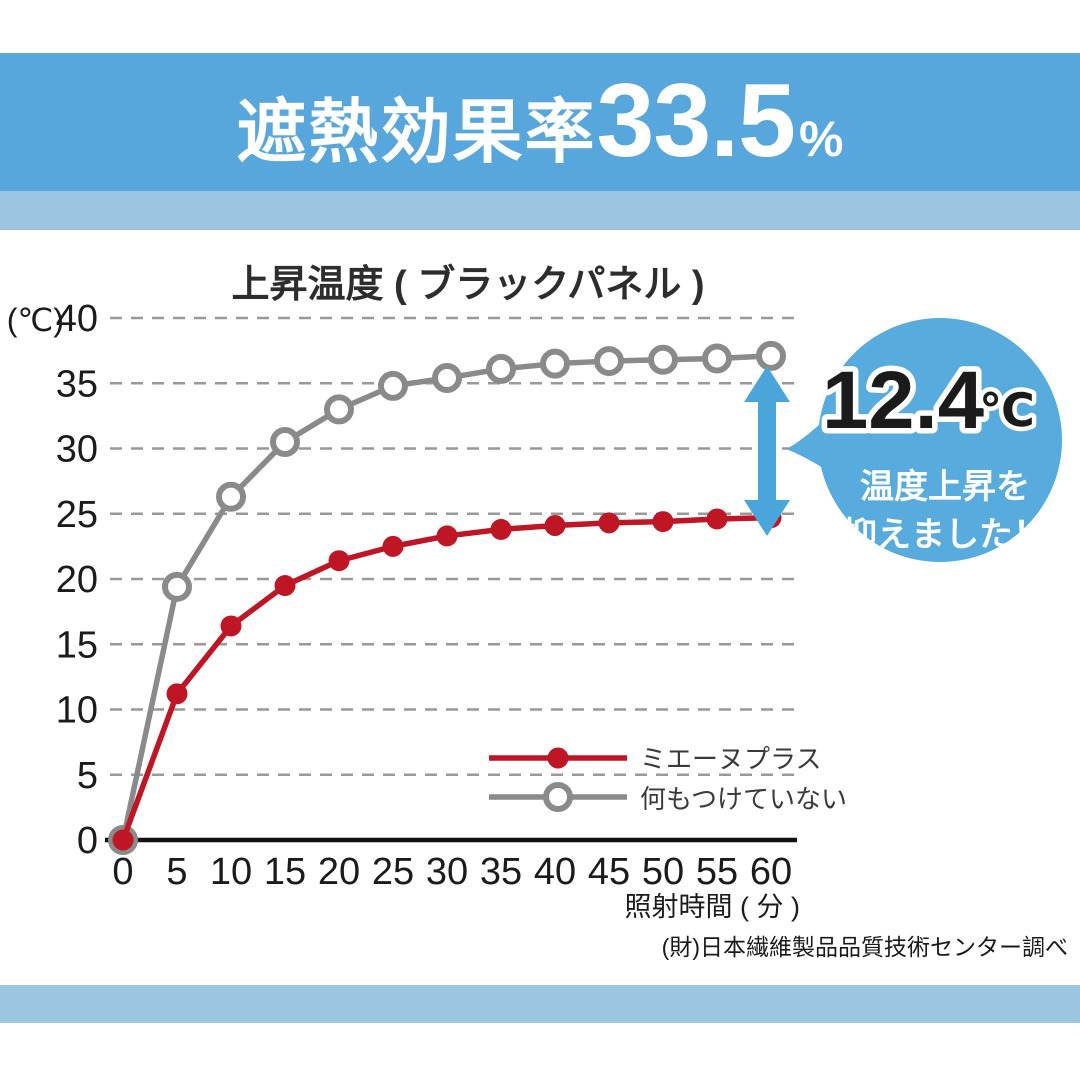  What do you see at coordinates (77, 319) in the screenshot?
I see `y-tick-label: 40` at bounding box center [77, 319].